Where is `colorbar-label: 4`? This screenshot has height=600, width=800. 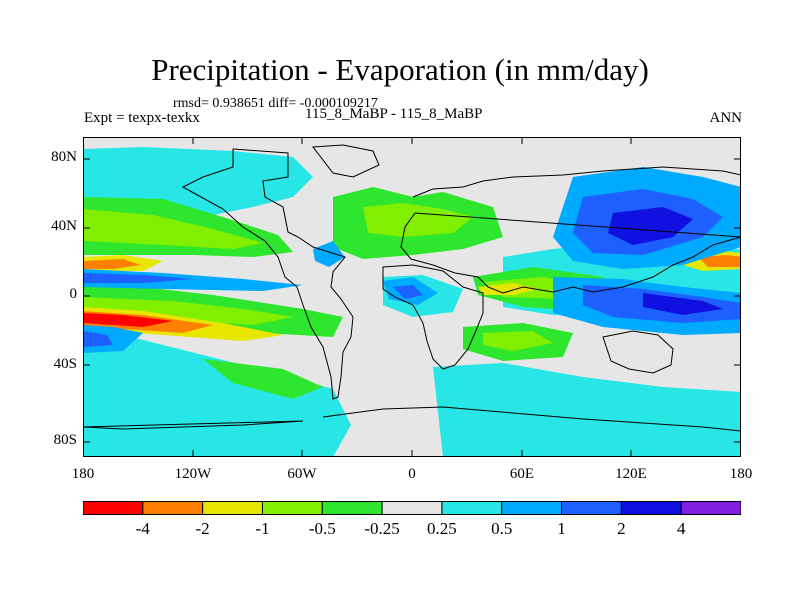 colorbar-label: 4 is located at coordinates (681, 528).